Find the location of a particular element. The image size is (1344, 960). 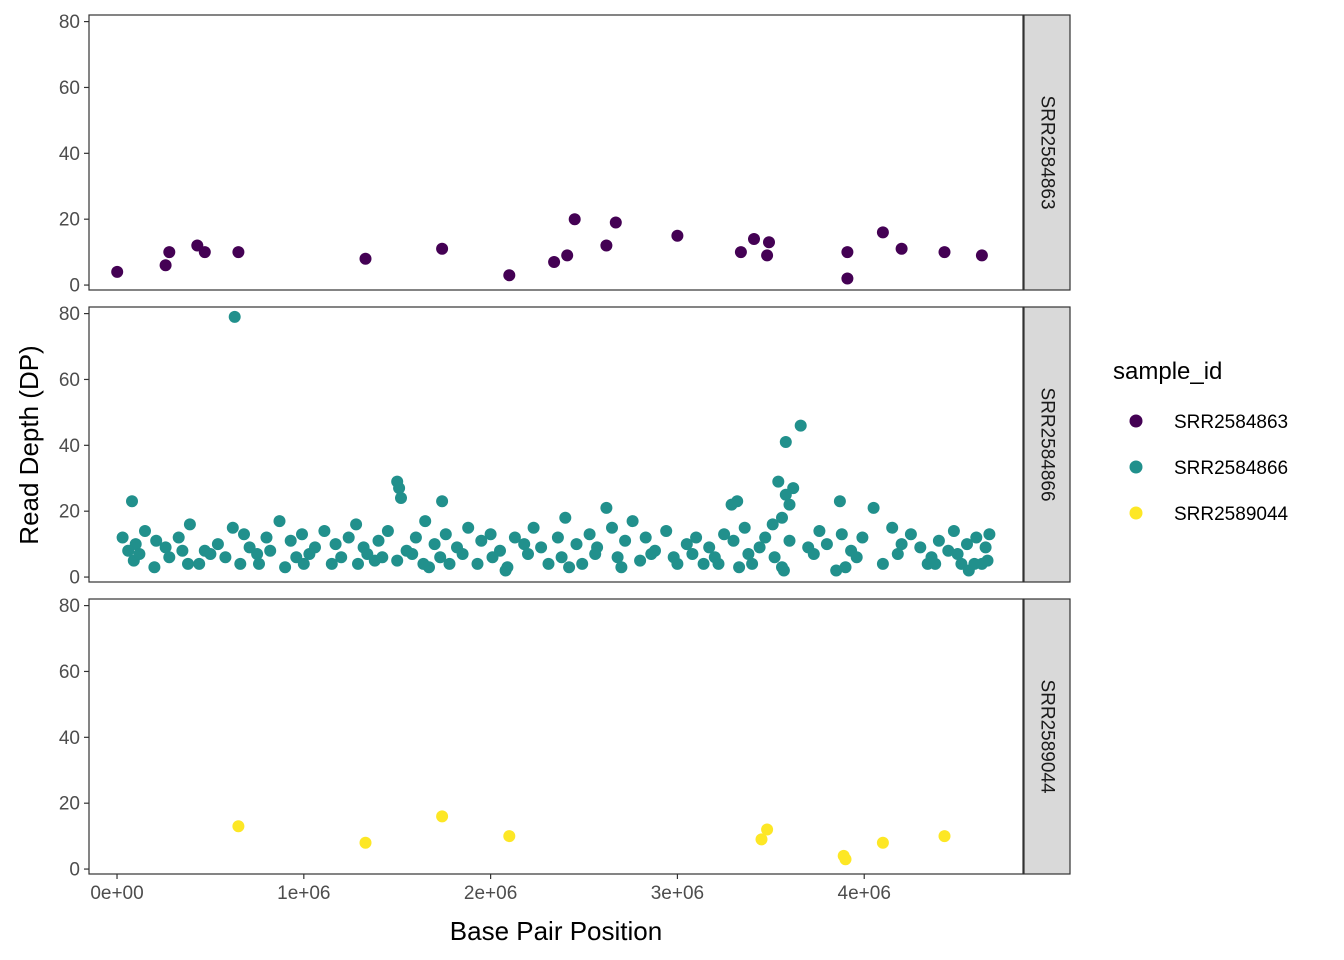

legend-label-1: SRR2584863 is located at coordinates (1231, 422).